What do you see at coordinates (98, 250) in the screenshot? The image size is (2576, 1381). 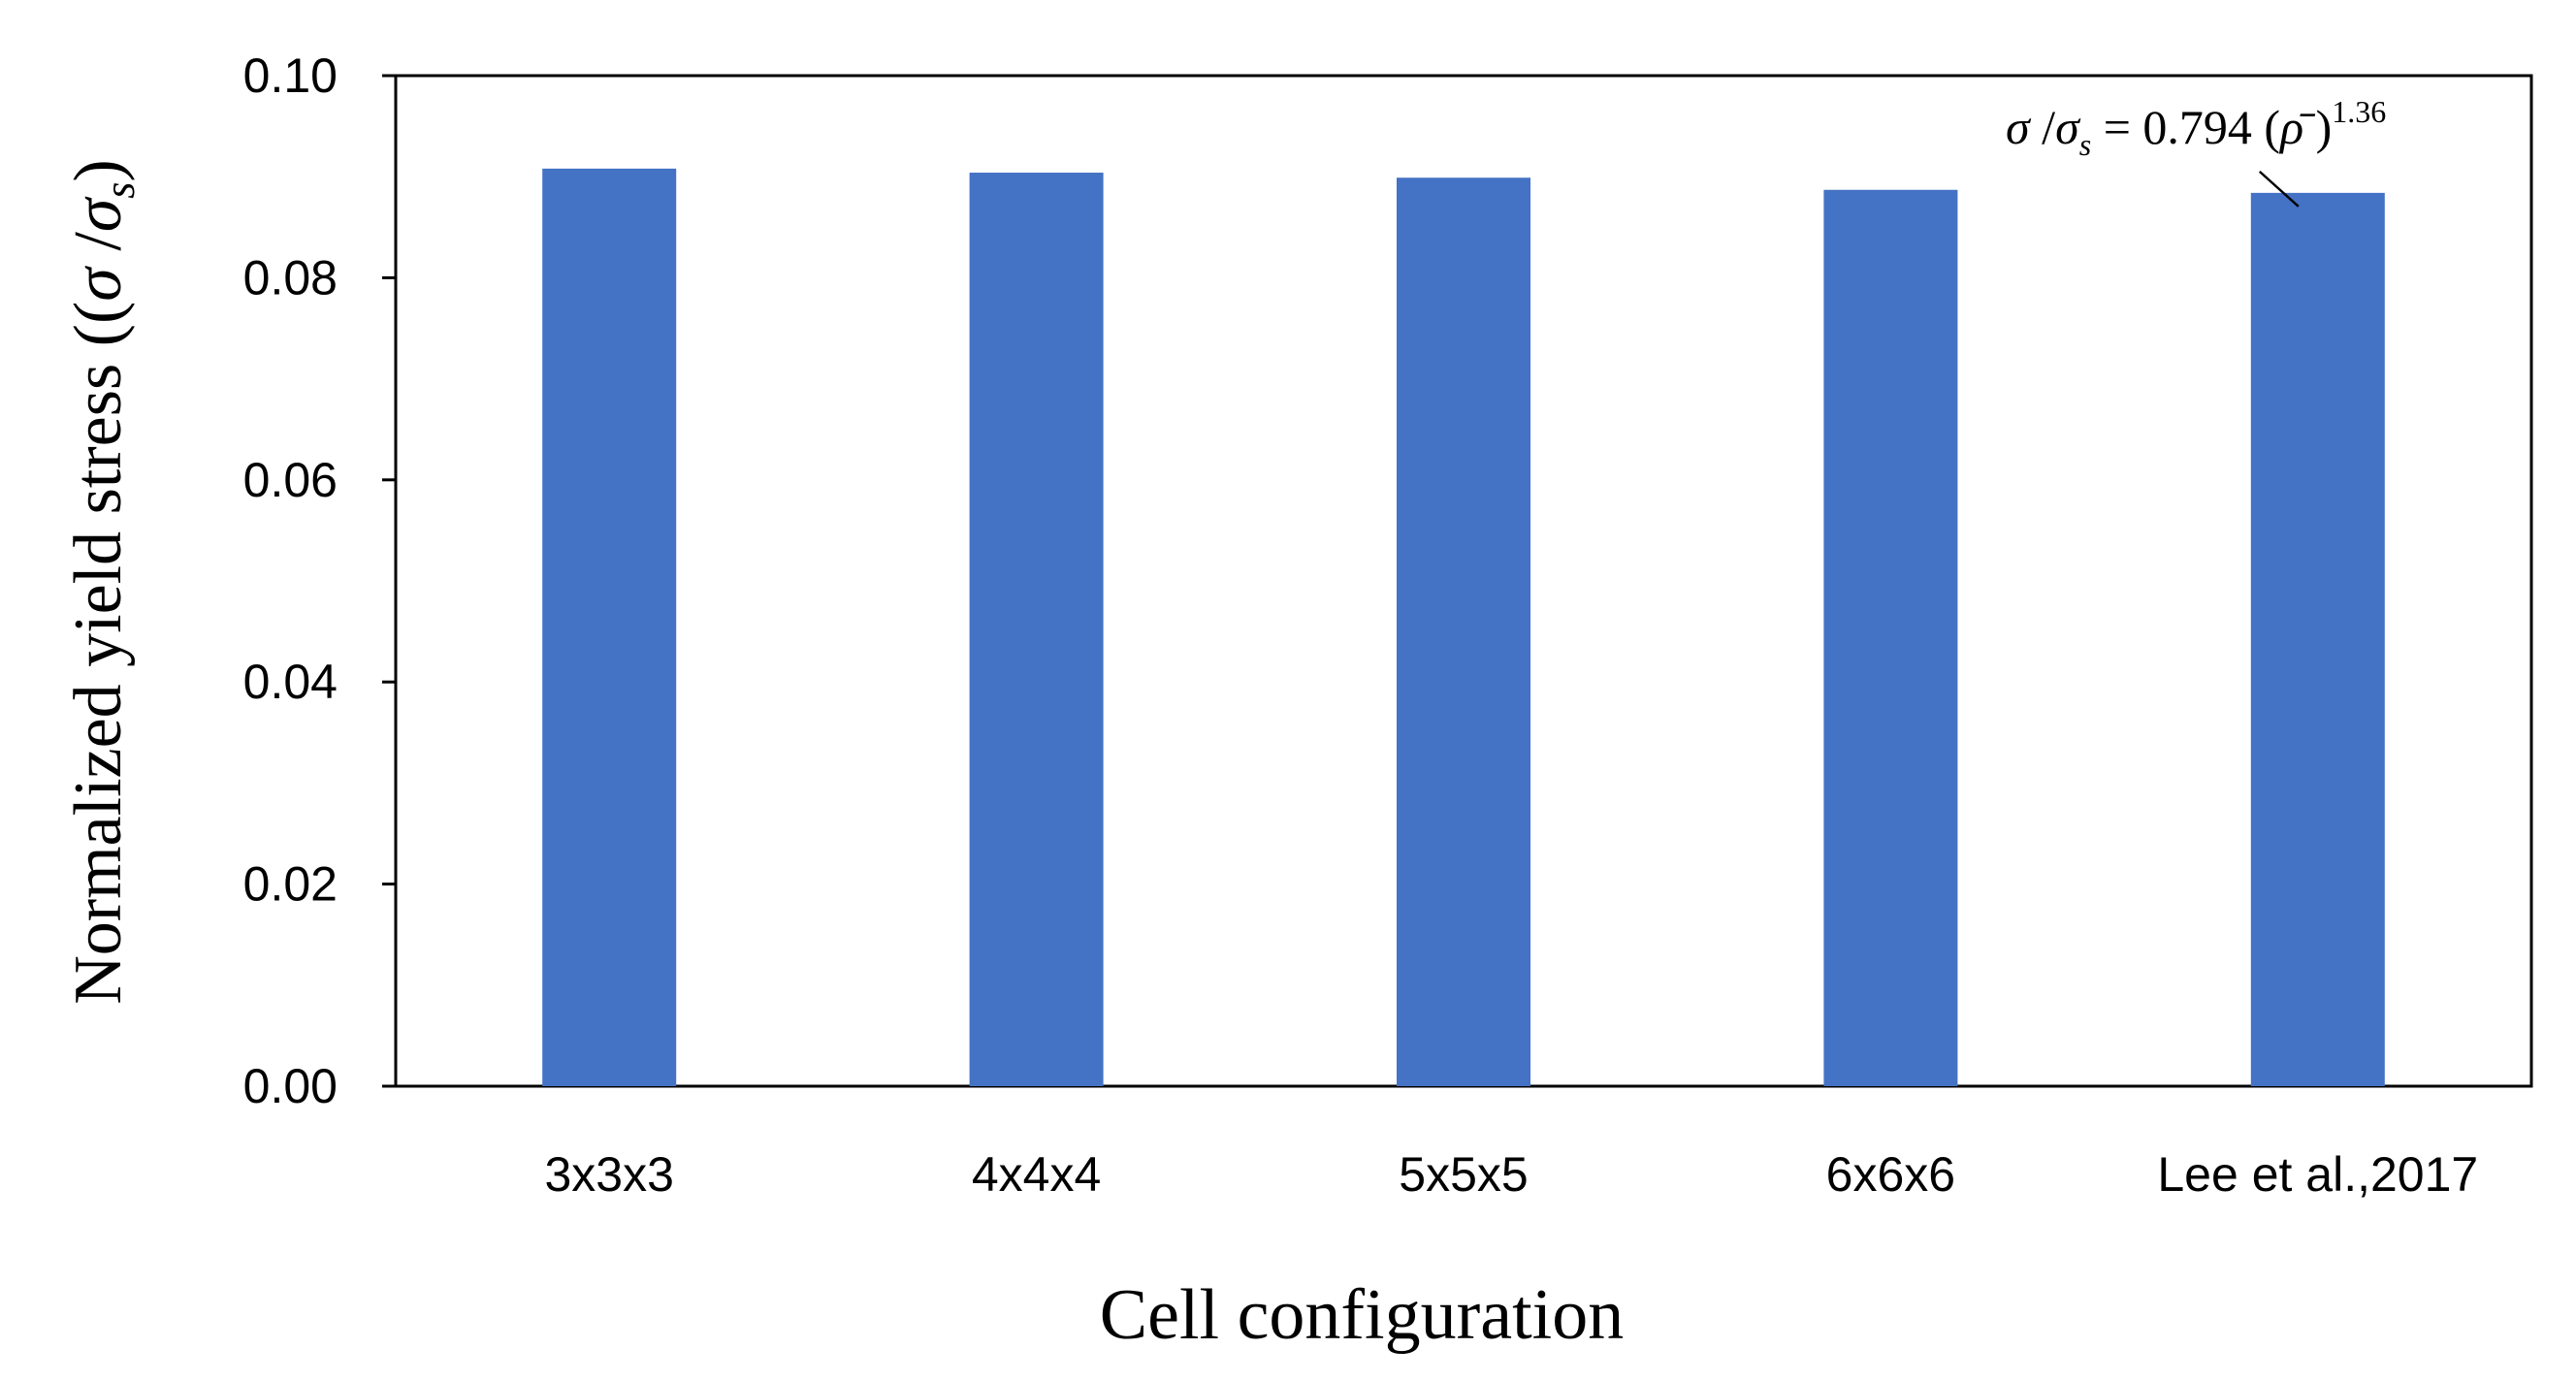 I see `y-axis-title-slash: /` at bounding box center [98, 250].